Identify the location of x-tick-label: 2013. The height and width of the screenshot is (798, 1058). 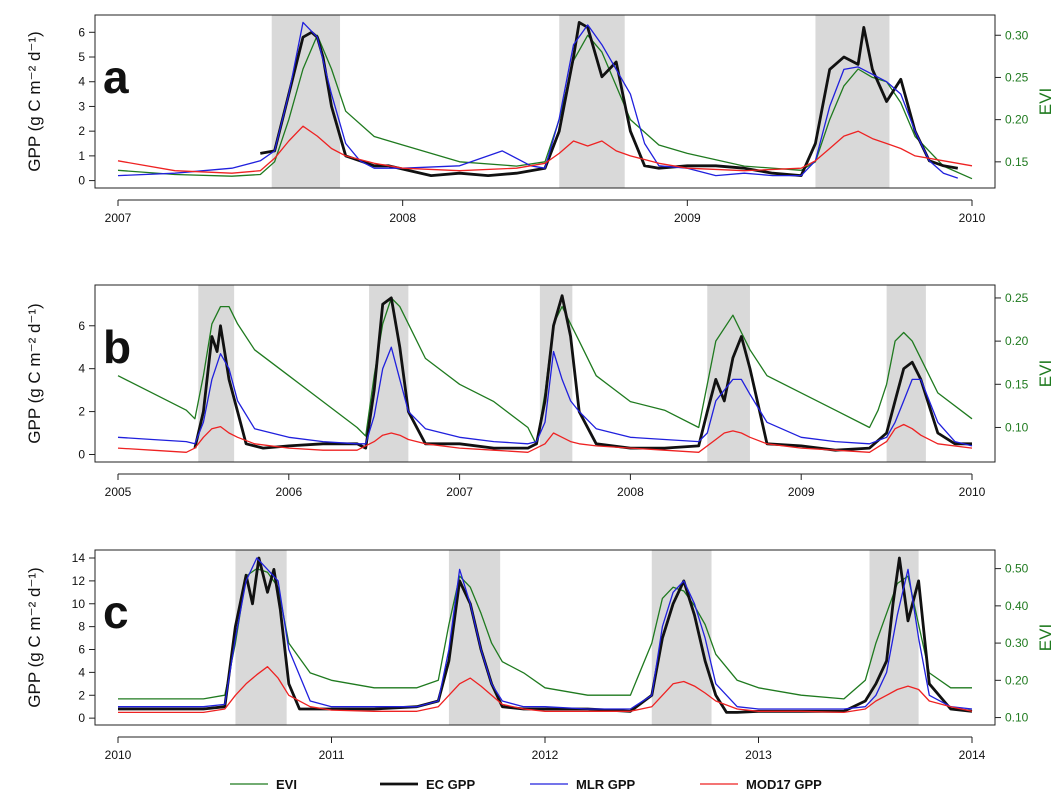
(758, 755).